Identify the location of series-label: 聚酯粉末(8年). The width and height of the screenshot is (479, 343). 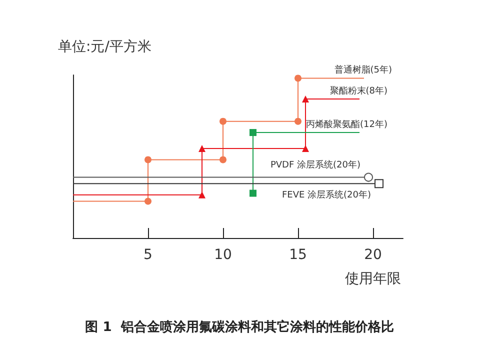
(359, 90).